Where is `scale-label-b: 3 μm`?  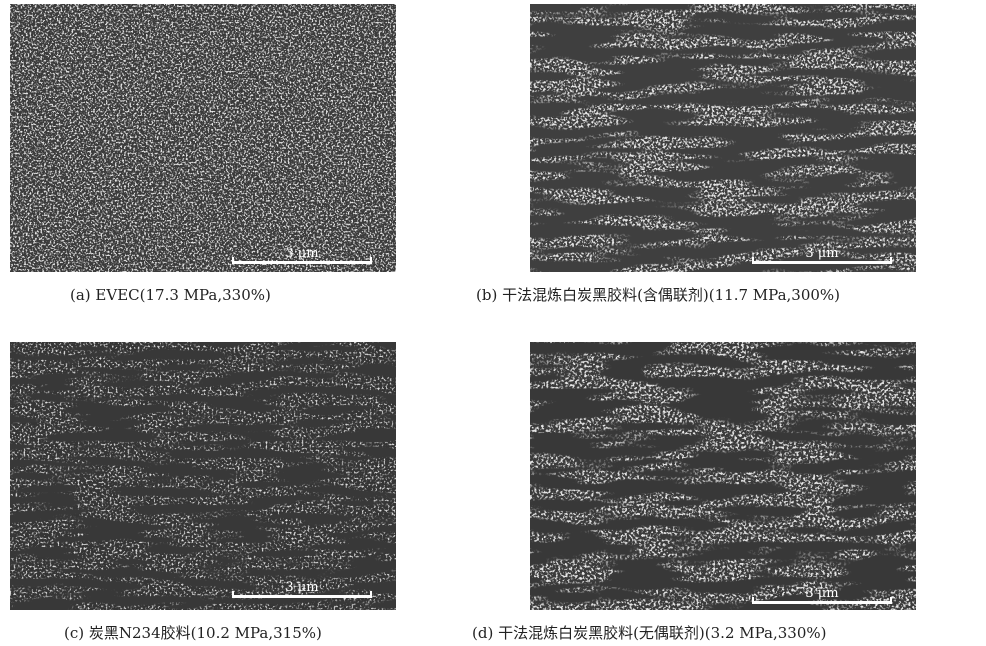
scale-label-b: 3 μm is located at coordinates (822, 253).